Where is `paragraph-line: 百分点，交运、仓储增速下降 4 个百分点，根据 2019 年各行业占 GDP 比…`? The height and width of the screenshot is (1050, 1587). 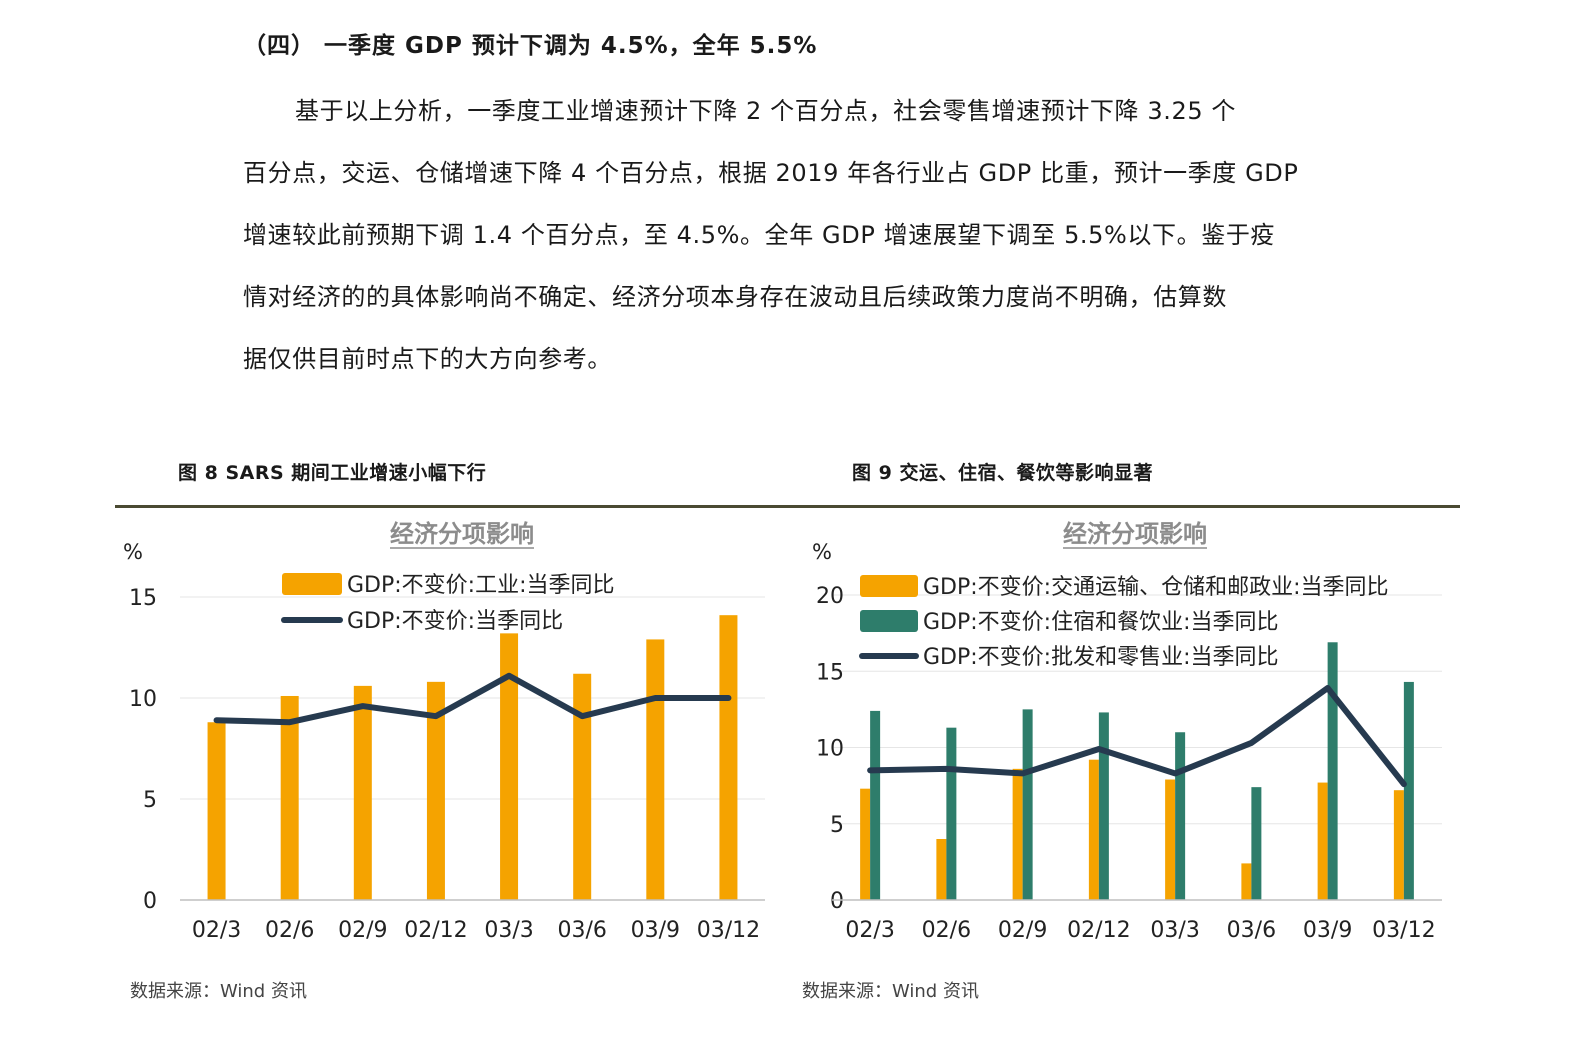
paragraph-line: 百分点，交运、仓储增速下降 4 个百分点，根据 2019 年各行业占 GDP 比… is located at coordinates (771, 173).